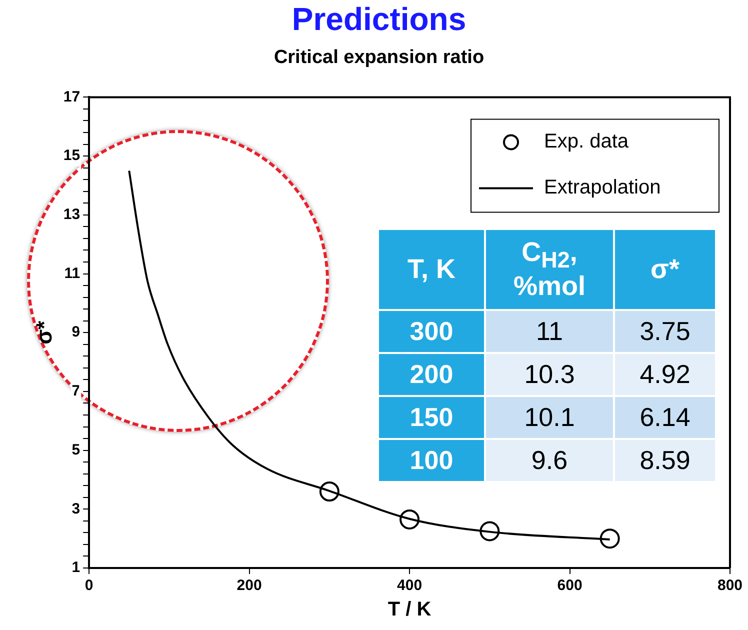 This screenshot has height=630, width=748. I want to click on y-tick-label: 15, so click(71, 155).